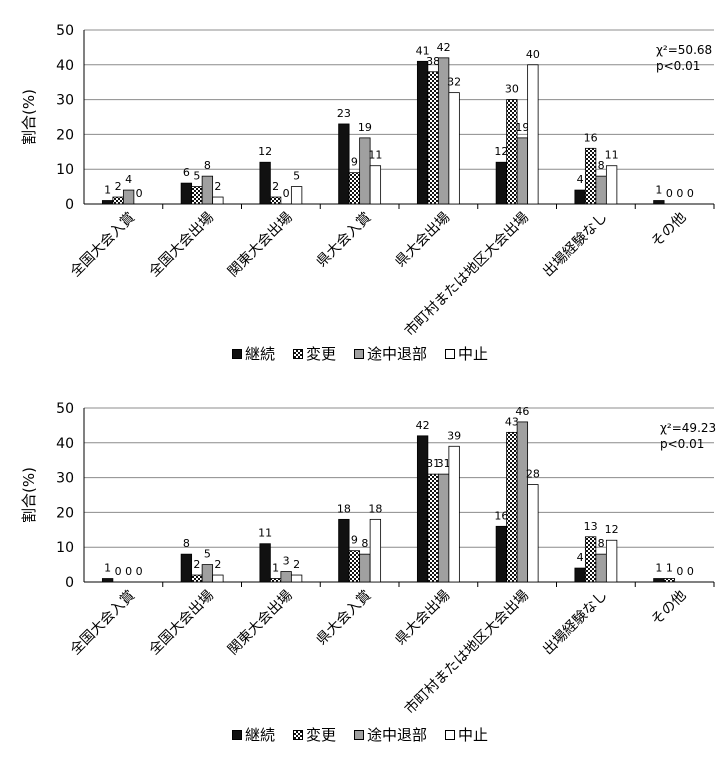 This screenshot has width=726, height=758. I want to click on legend-item-series-1: 継続, so click(253, 734).